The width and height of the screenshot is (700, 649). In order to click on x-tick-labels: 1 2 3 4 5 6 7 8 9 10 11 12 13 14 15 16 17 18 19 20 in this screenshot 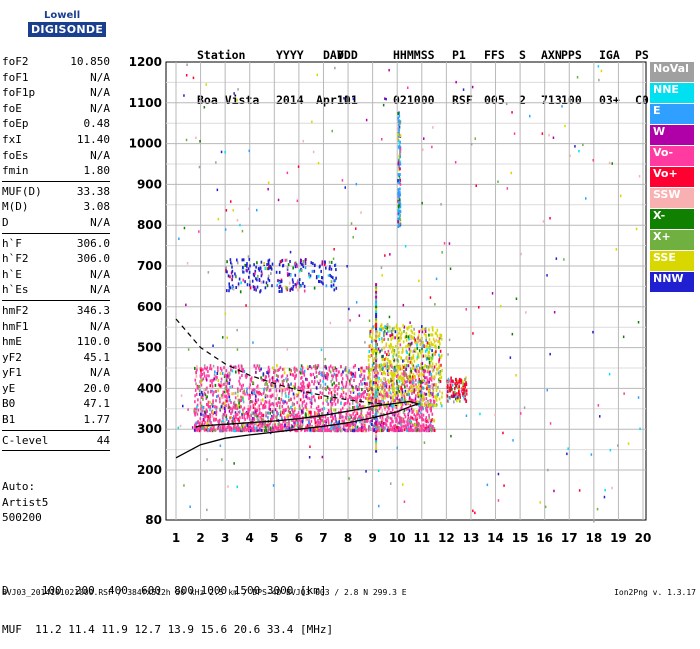, I will do `click(412, 538)`.